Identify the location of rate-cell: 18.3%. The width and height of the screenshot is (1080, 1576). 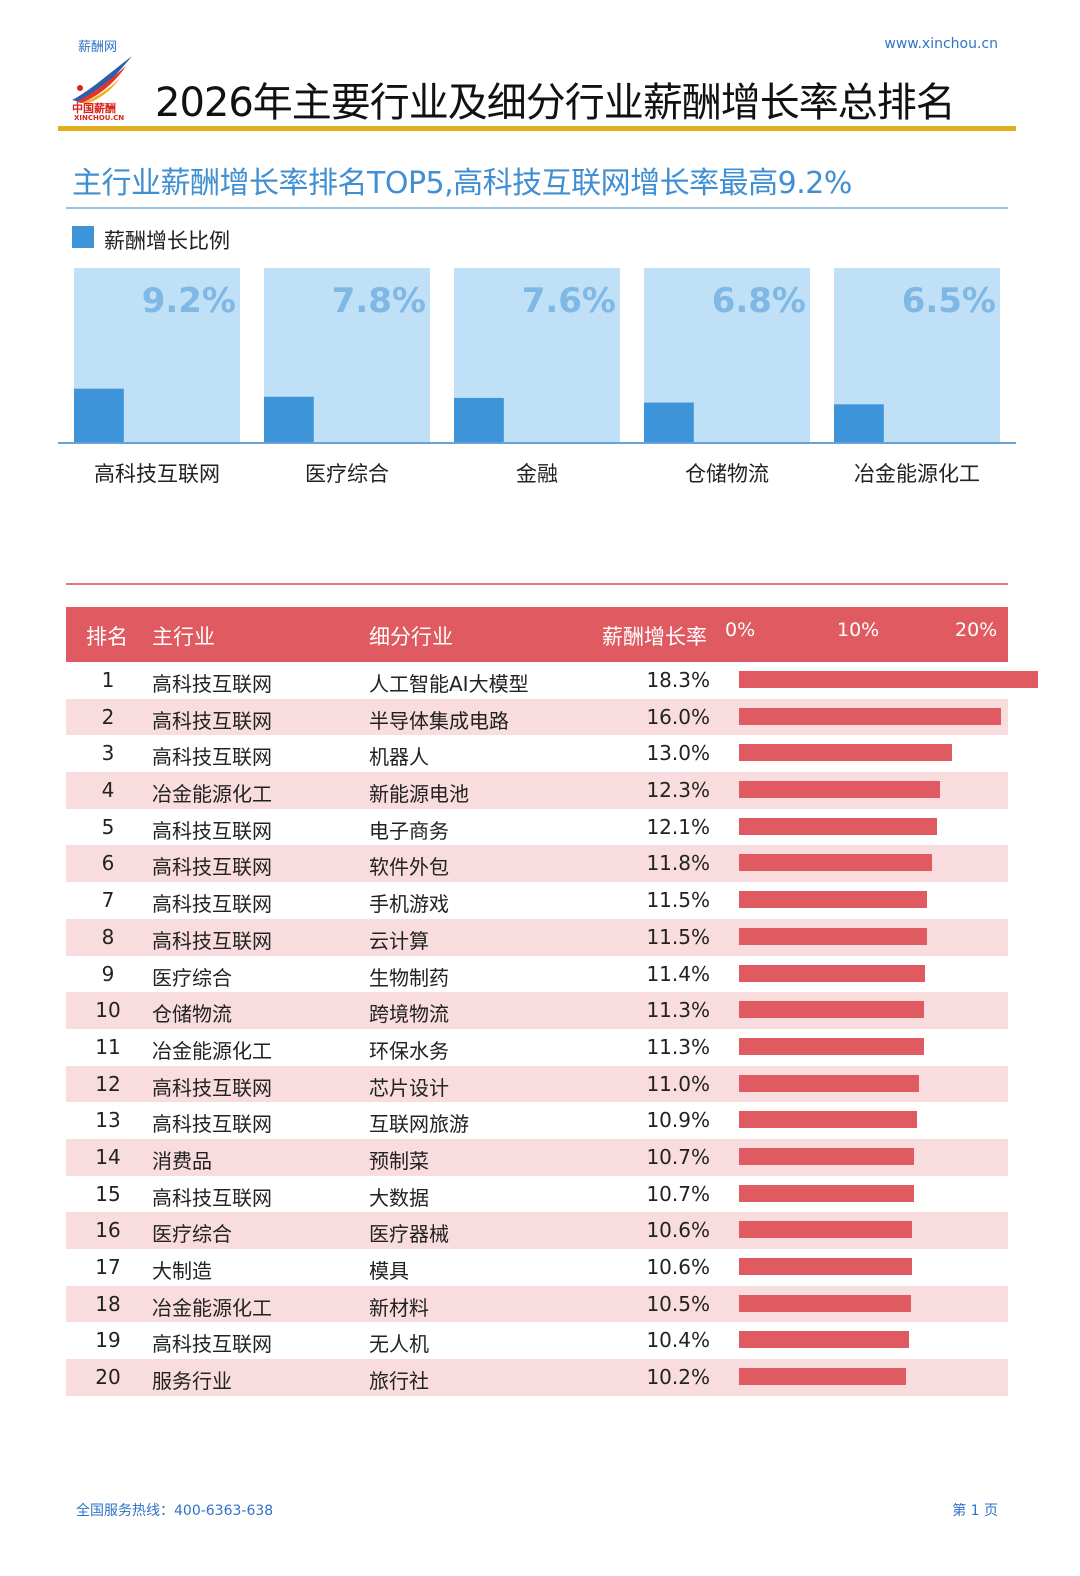
(678, 680).